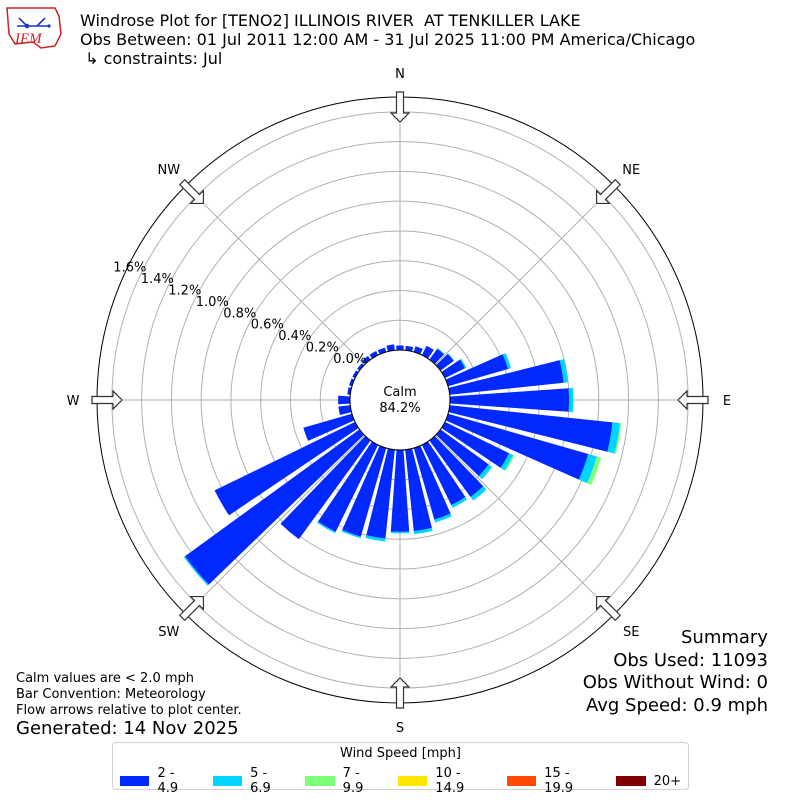 This screenshot has height=800, width=800. Describe the element at coordinates (151, 58) in the screenshot. I see `chart-constraints: ↳ constraints: Jul` at that location.